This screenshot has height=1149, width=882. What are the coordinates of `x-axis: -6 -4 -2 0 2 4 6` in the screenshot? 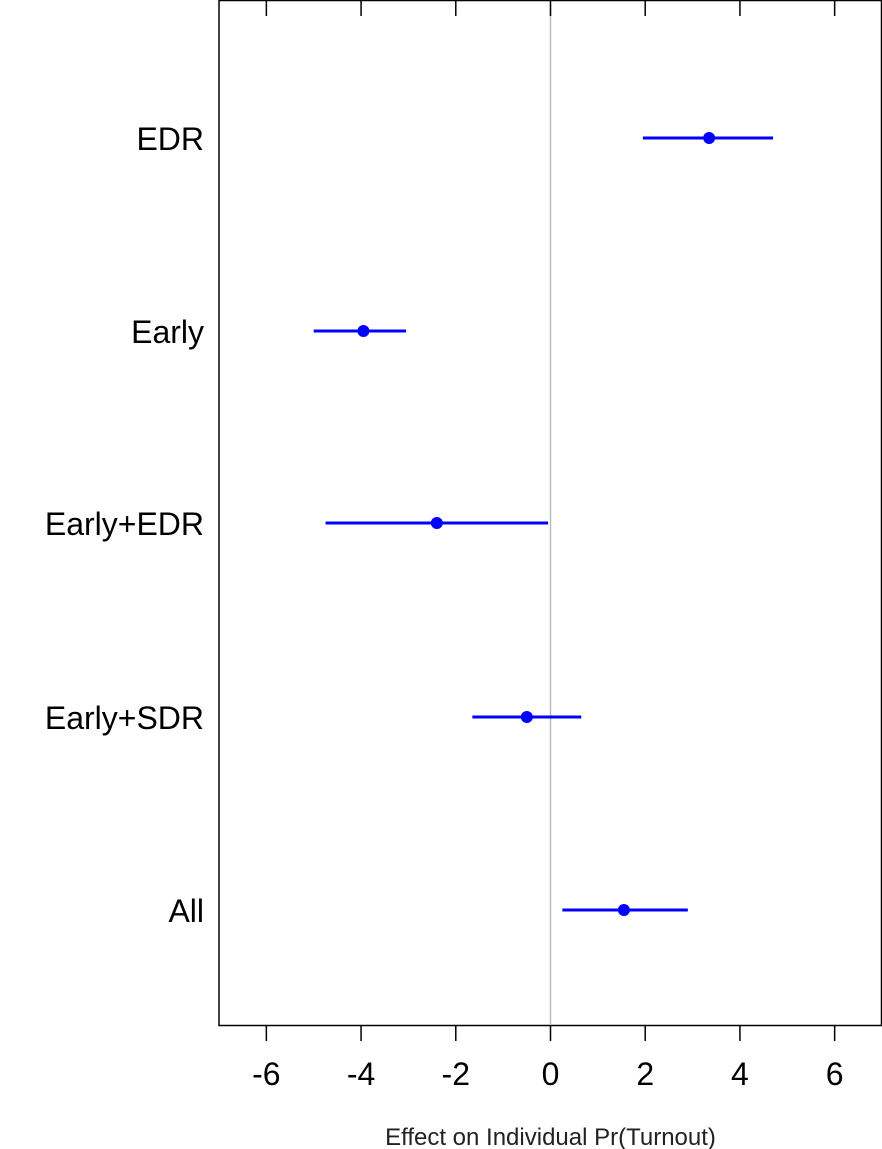 It's located at (548, 1058).